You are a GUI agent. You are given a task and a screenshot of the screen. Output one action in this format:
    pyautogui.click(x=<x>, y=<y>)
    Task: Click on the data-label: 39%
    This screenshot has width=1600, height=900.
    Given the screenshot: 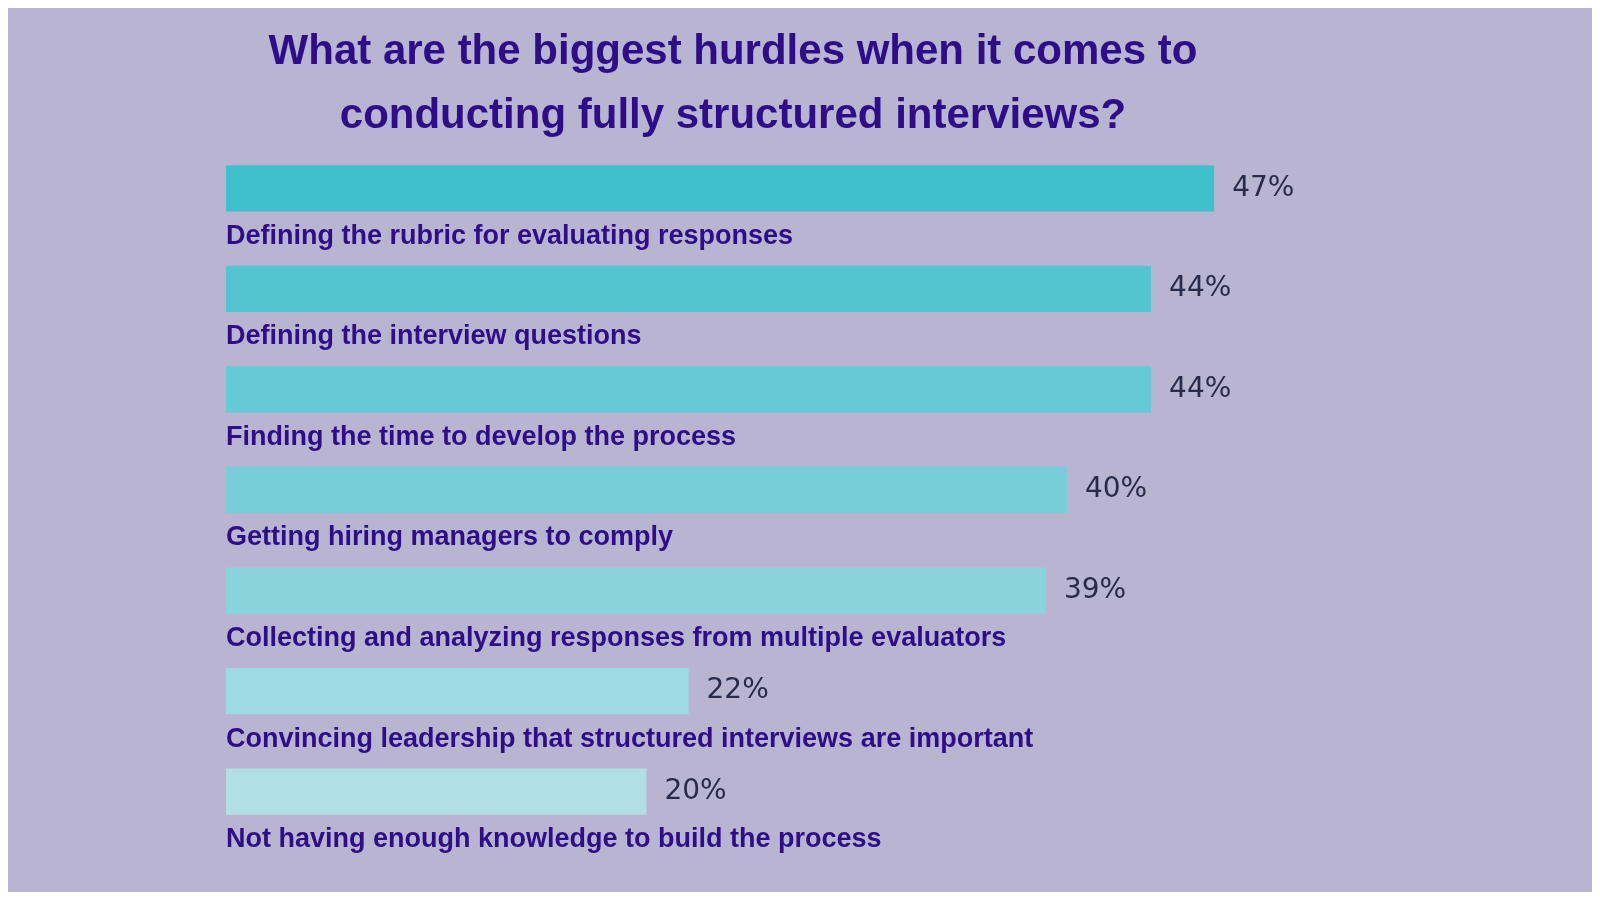 What is the action you would take?
    pyautogui.click(x=1095, y=588)
    